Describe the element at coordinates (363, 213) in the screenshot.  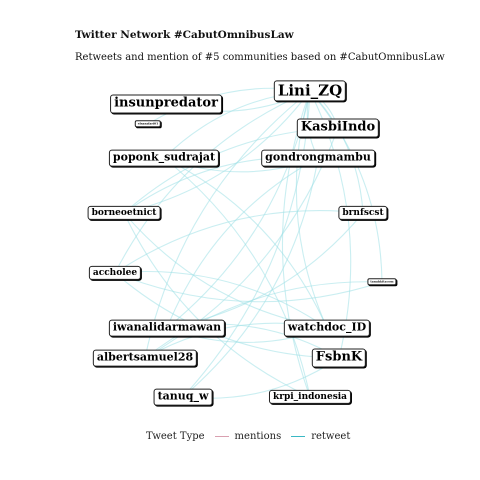
I see `node-brnfscst: brnfscst` at that location.